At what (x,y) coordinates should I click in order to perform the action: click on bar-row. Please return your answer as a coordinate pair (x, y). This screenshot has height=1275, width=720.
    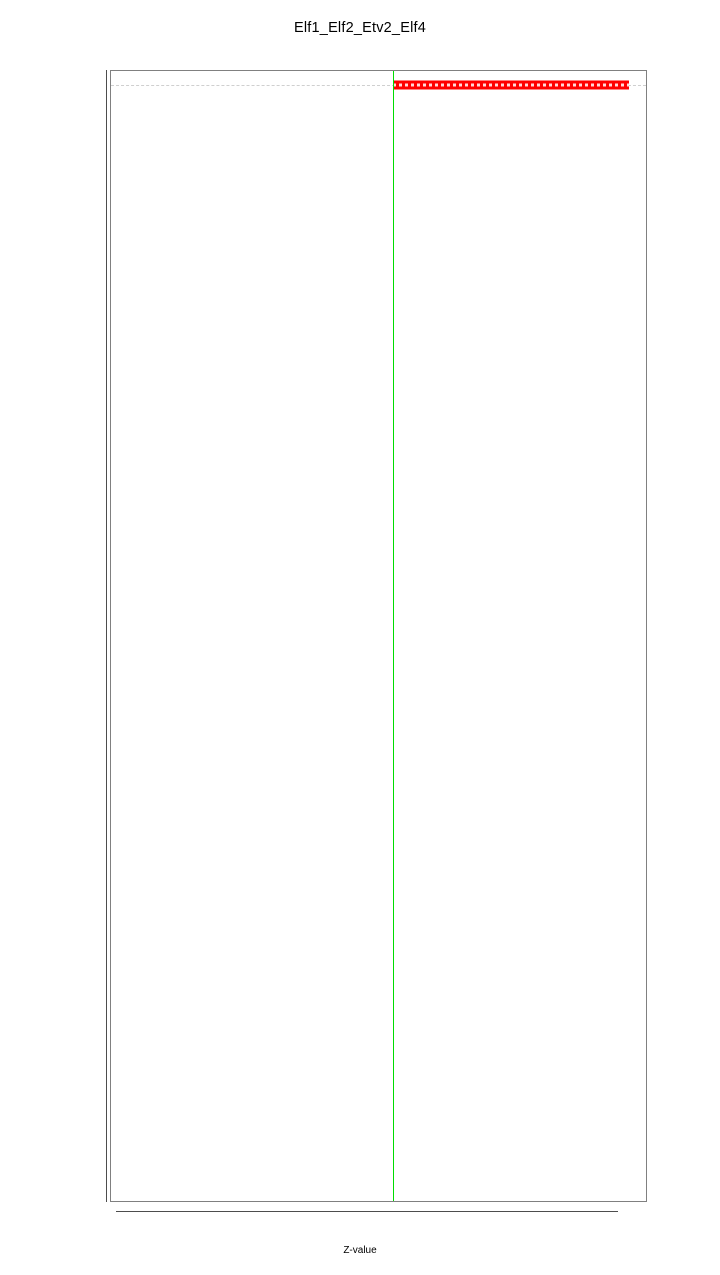
    Looking at the image, I should click on (378, 85).